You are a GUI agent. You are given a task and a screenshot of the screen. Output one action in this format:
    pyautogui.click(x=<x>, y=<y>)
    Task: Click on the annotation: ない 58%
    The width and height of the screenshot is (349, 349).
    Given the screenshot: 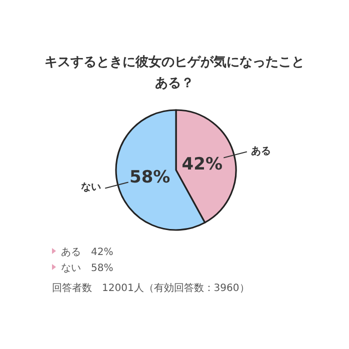 What is the action you would take?
    pyautogui.click(x=87, y=268)
    